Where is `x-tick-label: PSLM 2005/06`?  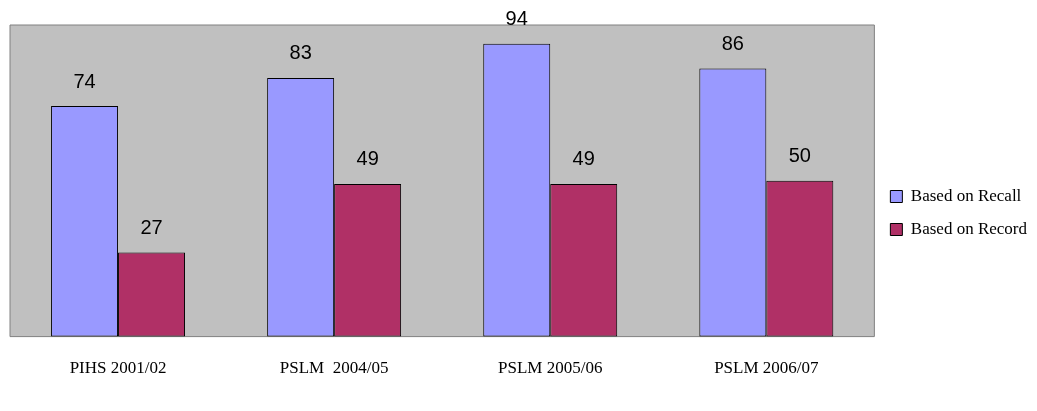 x-tick-label: PSLM 2005/06 is located at coordinates (550, 368).